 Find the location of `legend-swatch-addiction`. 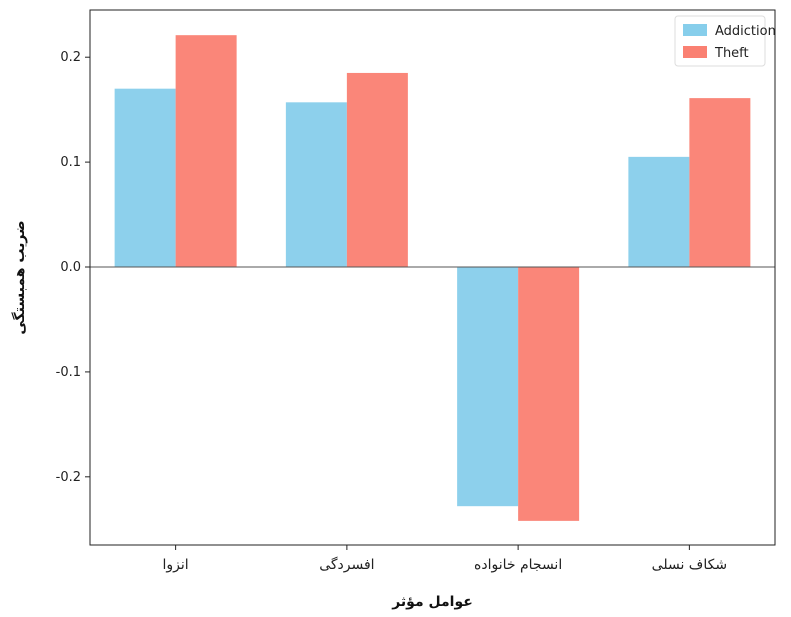

legend-swatch-addiction is located at coordinates (695, 30).